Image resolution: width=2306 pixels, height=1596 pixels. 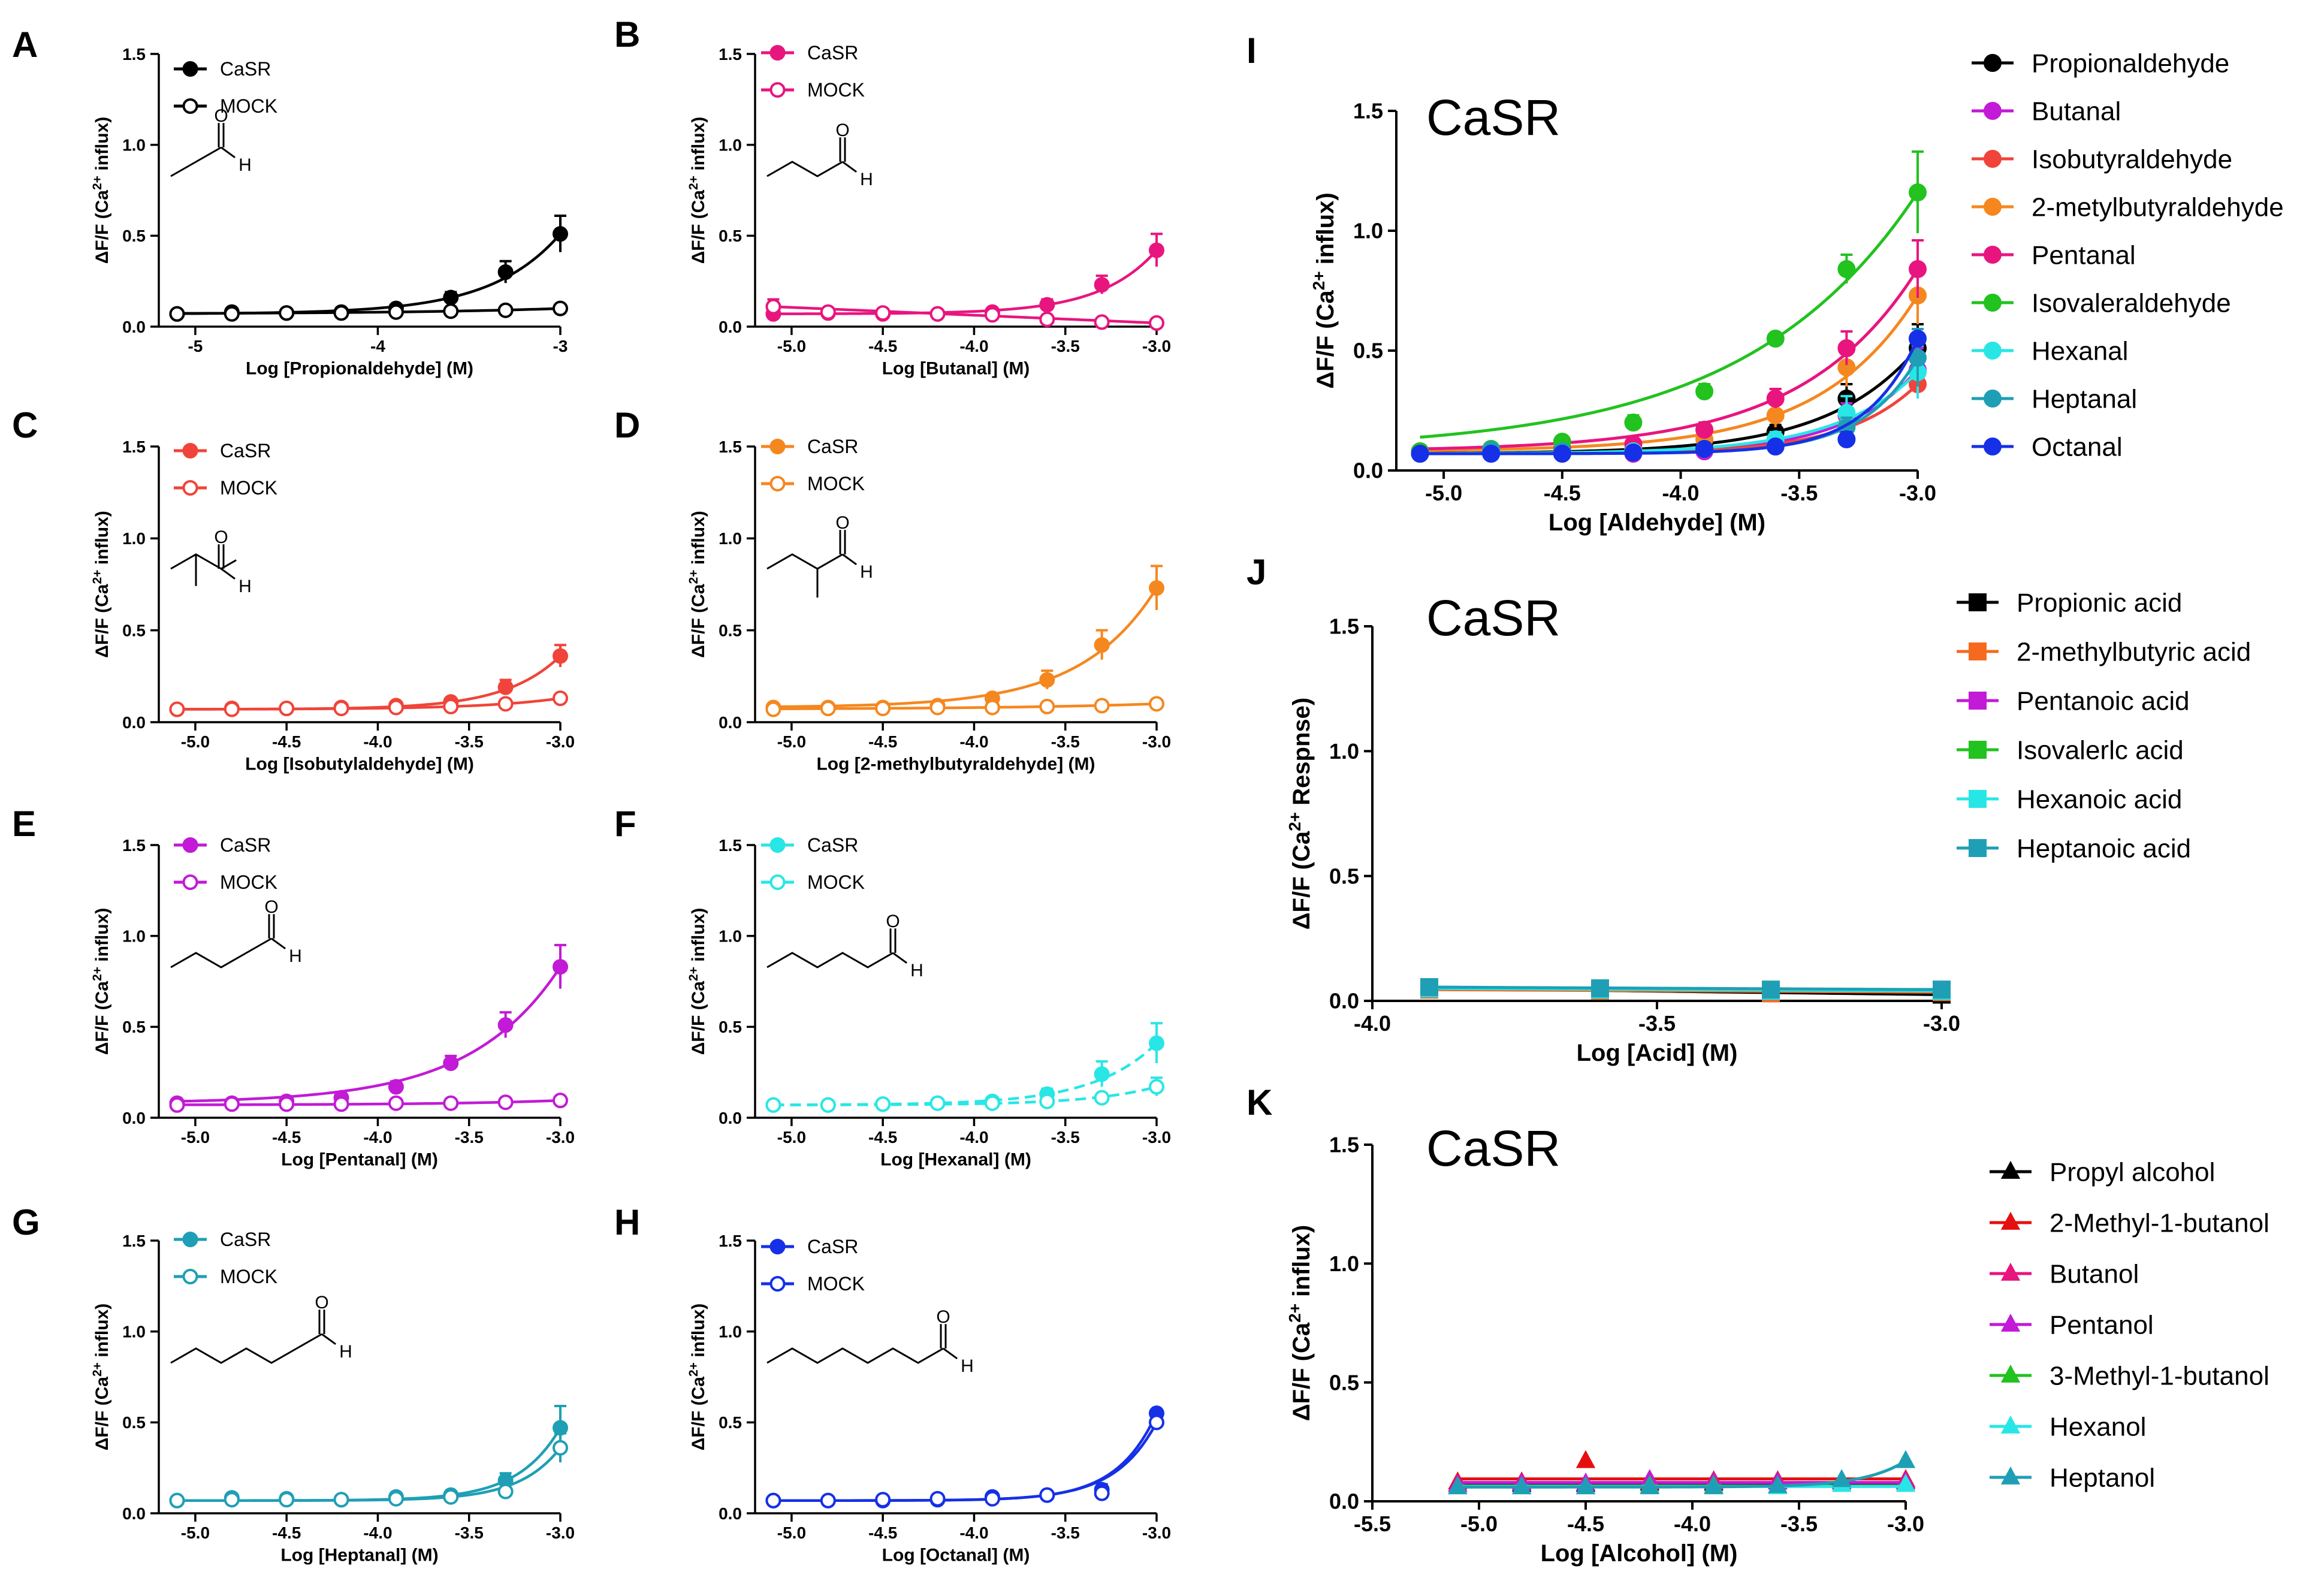 What do you see at coordinates (1639, 1553) in the screenshot?
I see `x-axis-label: Log [Alcohol] (M)` at bounding box center [1639, 1553].